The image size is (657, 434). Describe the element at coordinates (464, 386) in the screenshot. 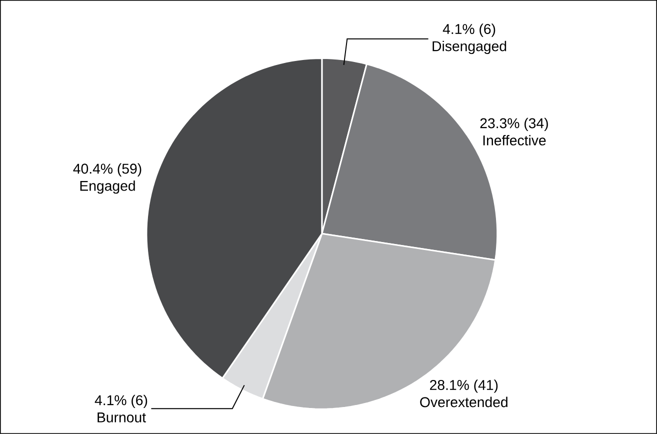

I see `data-label: 28.1% (41)` at that location.